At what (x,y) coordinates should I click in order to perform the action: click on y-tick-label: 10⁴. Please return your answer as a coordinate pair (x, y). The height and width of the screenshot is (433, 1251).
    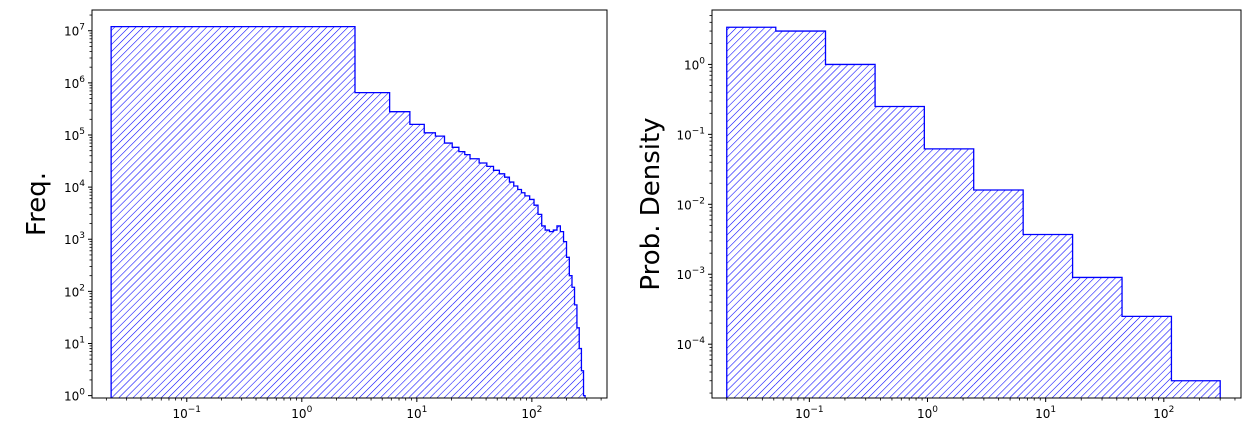
    Looking at the image, I should click on (74, 187).